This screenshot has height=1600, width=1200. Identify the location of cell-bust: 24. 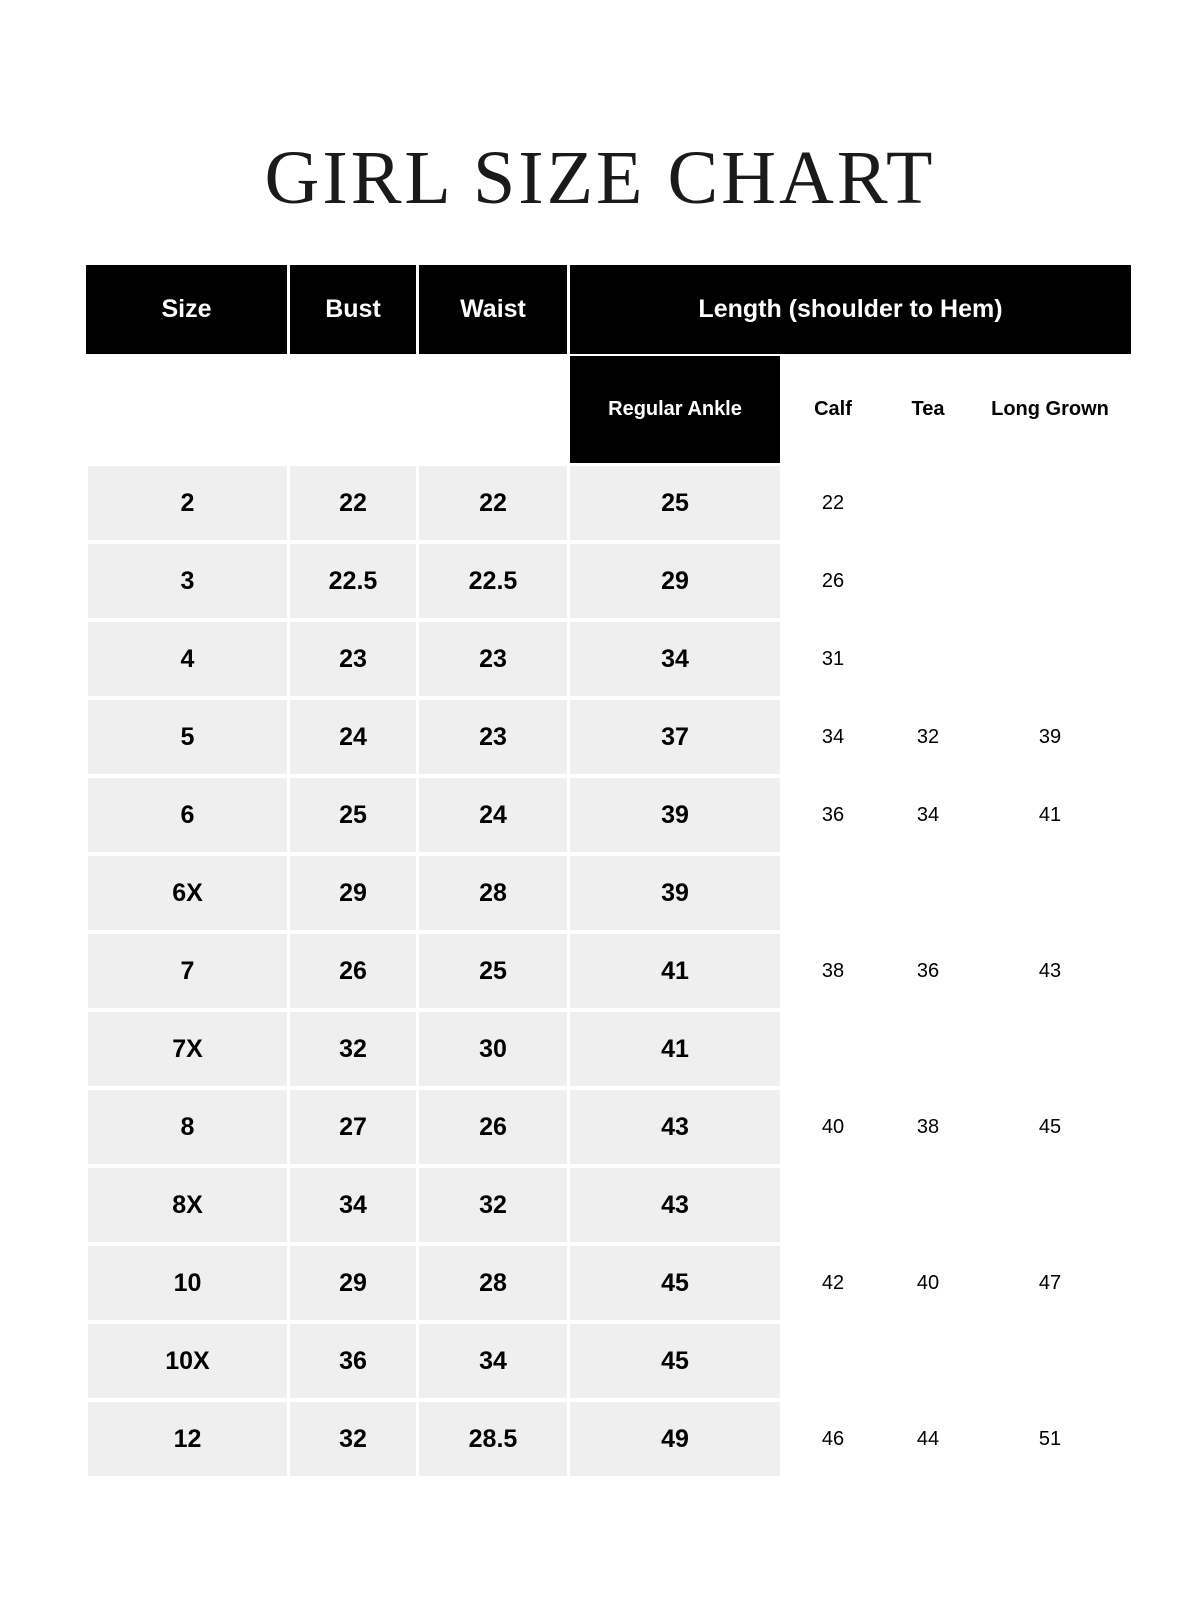
(353, 737).